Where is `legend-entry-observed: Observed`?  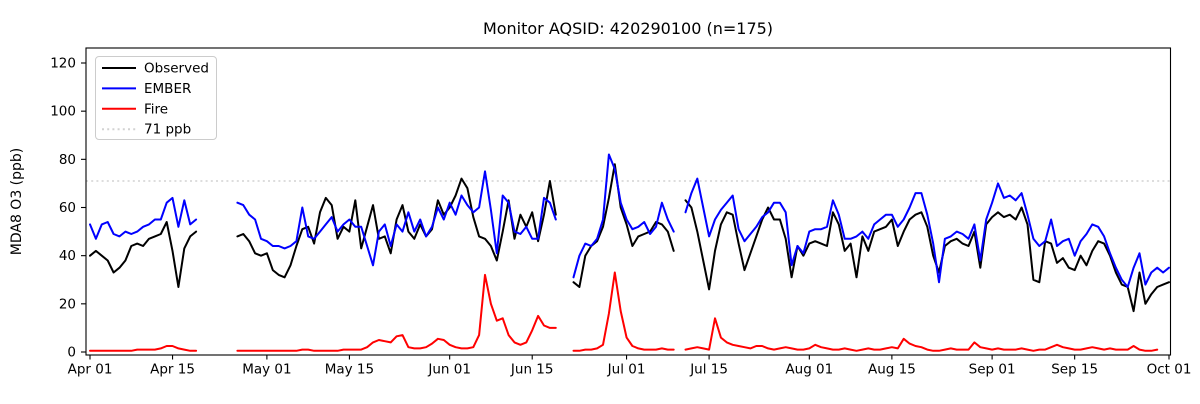
legend-entry-observed: Observed is located at coordinates (155, 69).